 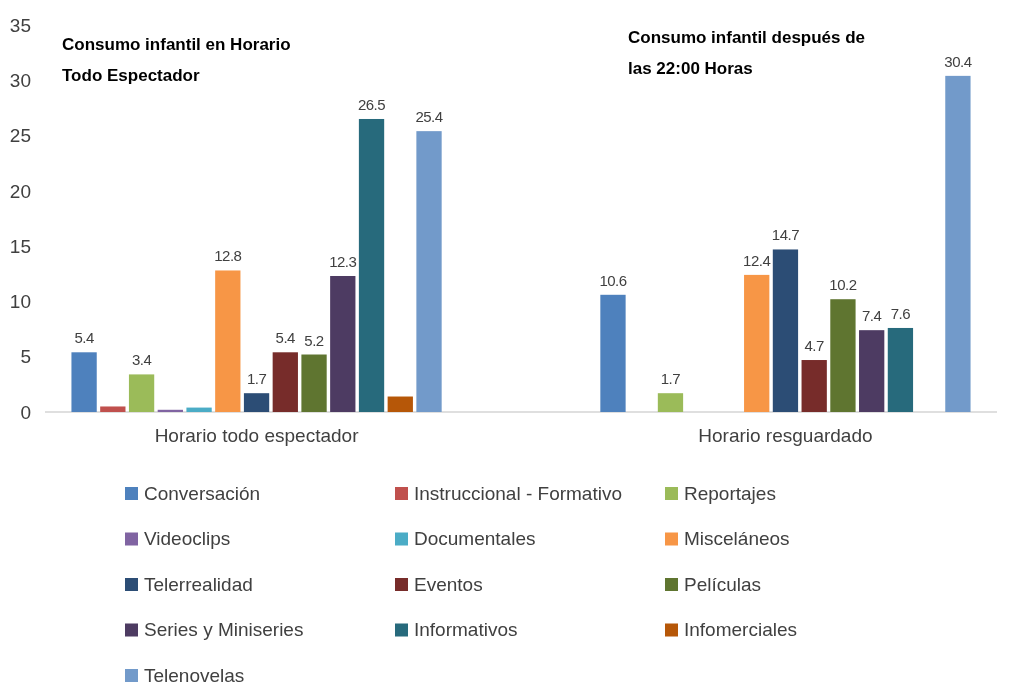 I want to click on annotation: Consumo infantil en Horario Todo Espectador, so click(x=176, y=60).